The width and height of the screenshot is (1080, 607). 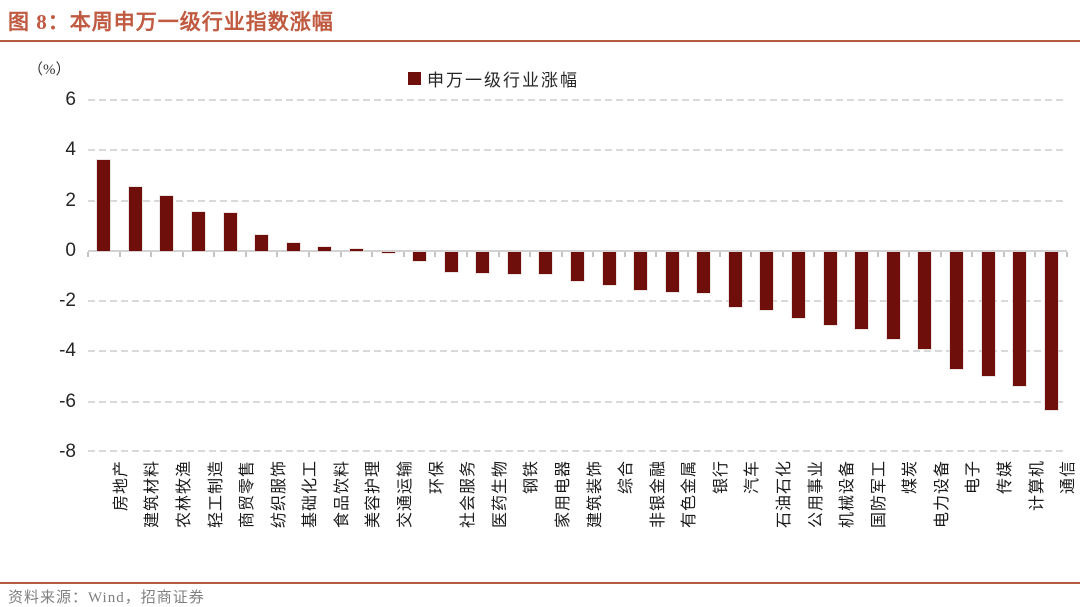 I want to click on x-category-label: 汽车, so click(x=753, y=477).